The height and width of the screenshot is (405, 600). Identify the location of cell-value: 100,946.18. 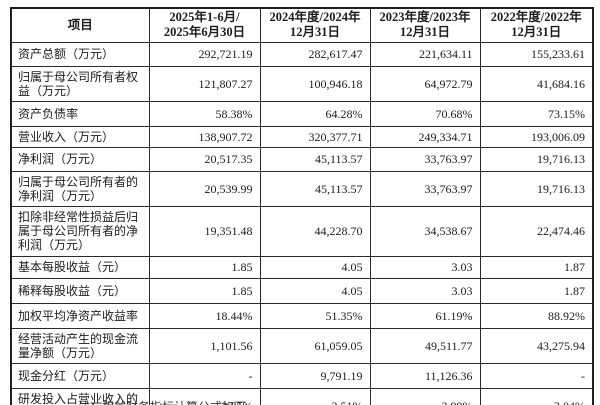
(315, 83).